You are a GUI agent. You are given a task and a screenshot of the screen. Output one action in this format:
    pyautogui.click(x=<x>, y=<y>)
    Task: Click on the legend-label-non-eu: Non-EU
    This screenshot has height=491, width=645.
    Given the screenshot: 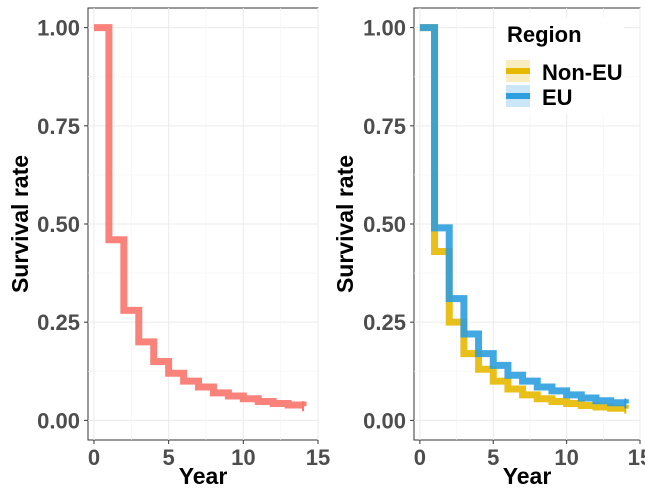 What is the action you would take?
    pyautogui.click(x=582, y=72)
    